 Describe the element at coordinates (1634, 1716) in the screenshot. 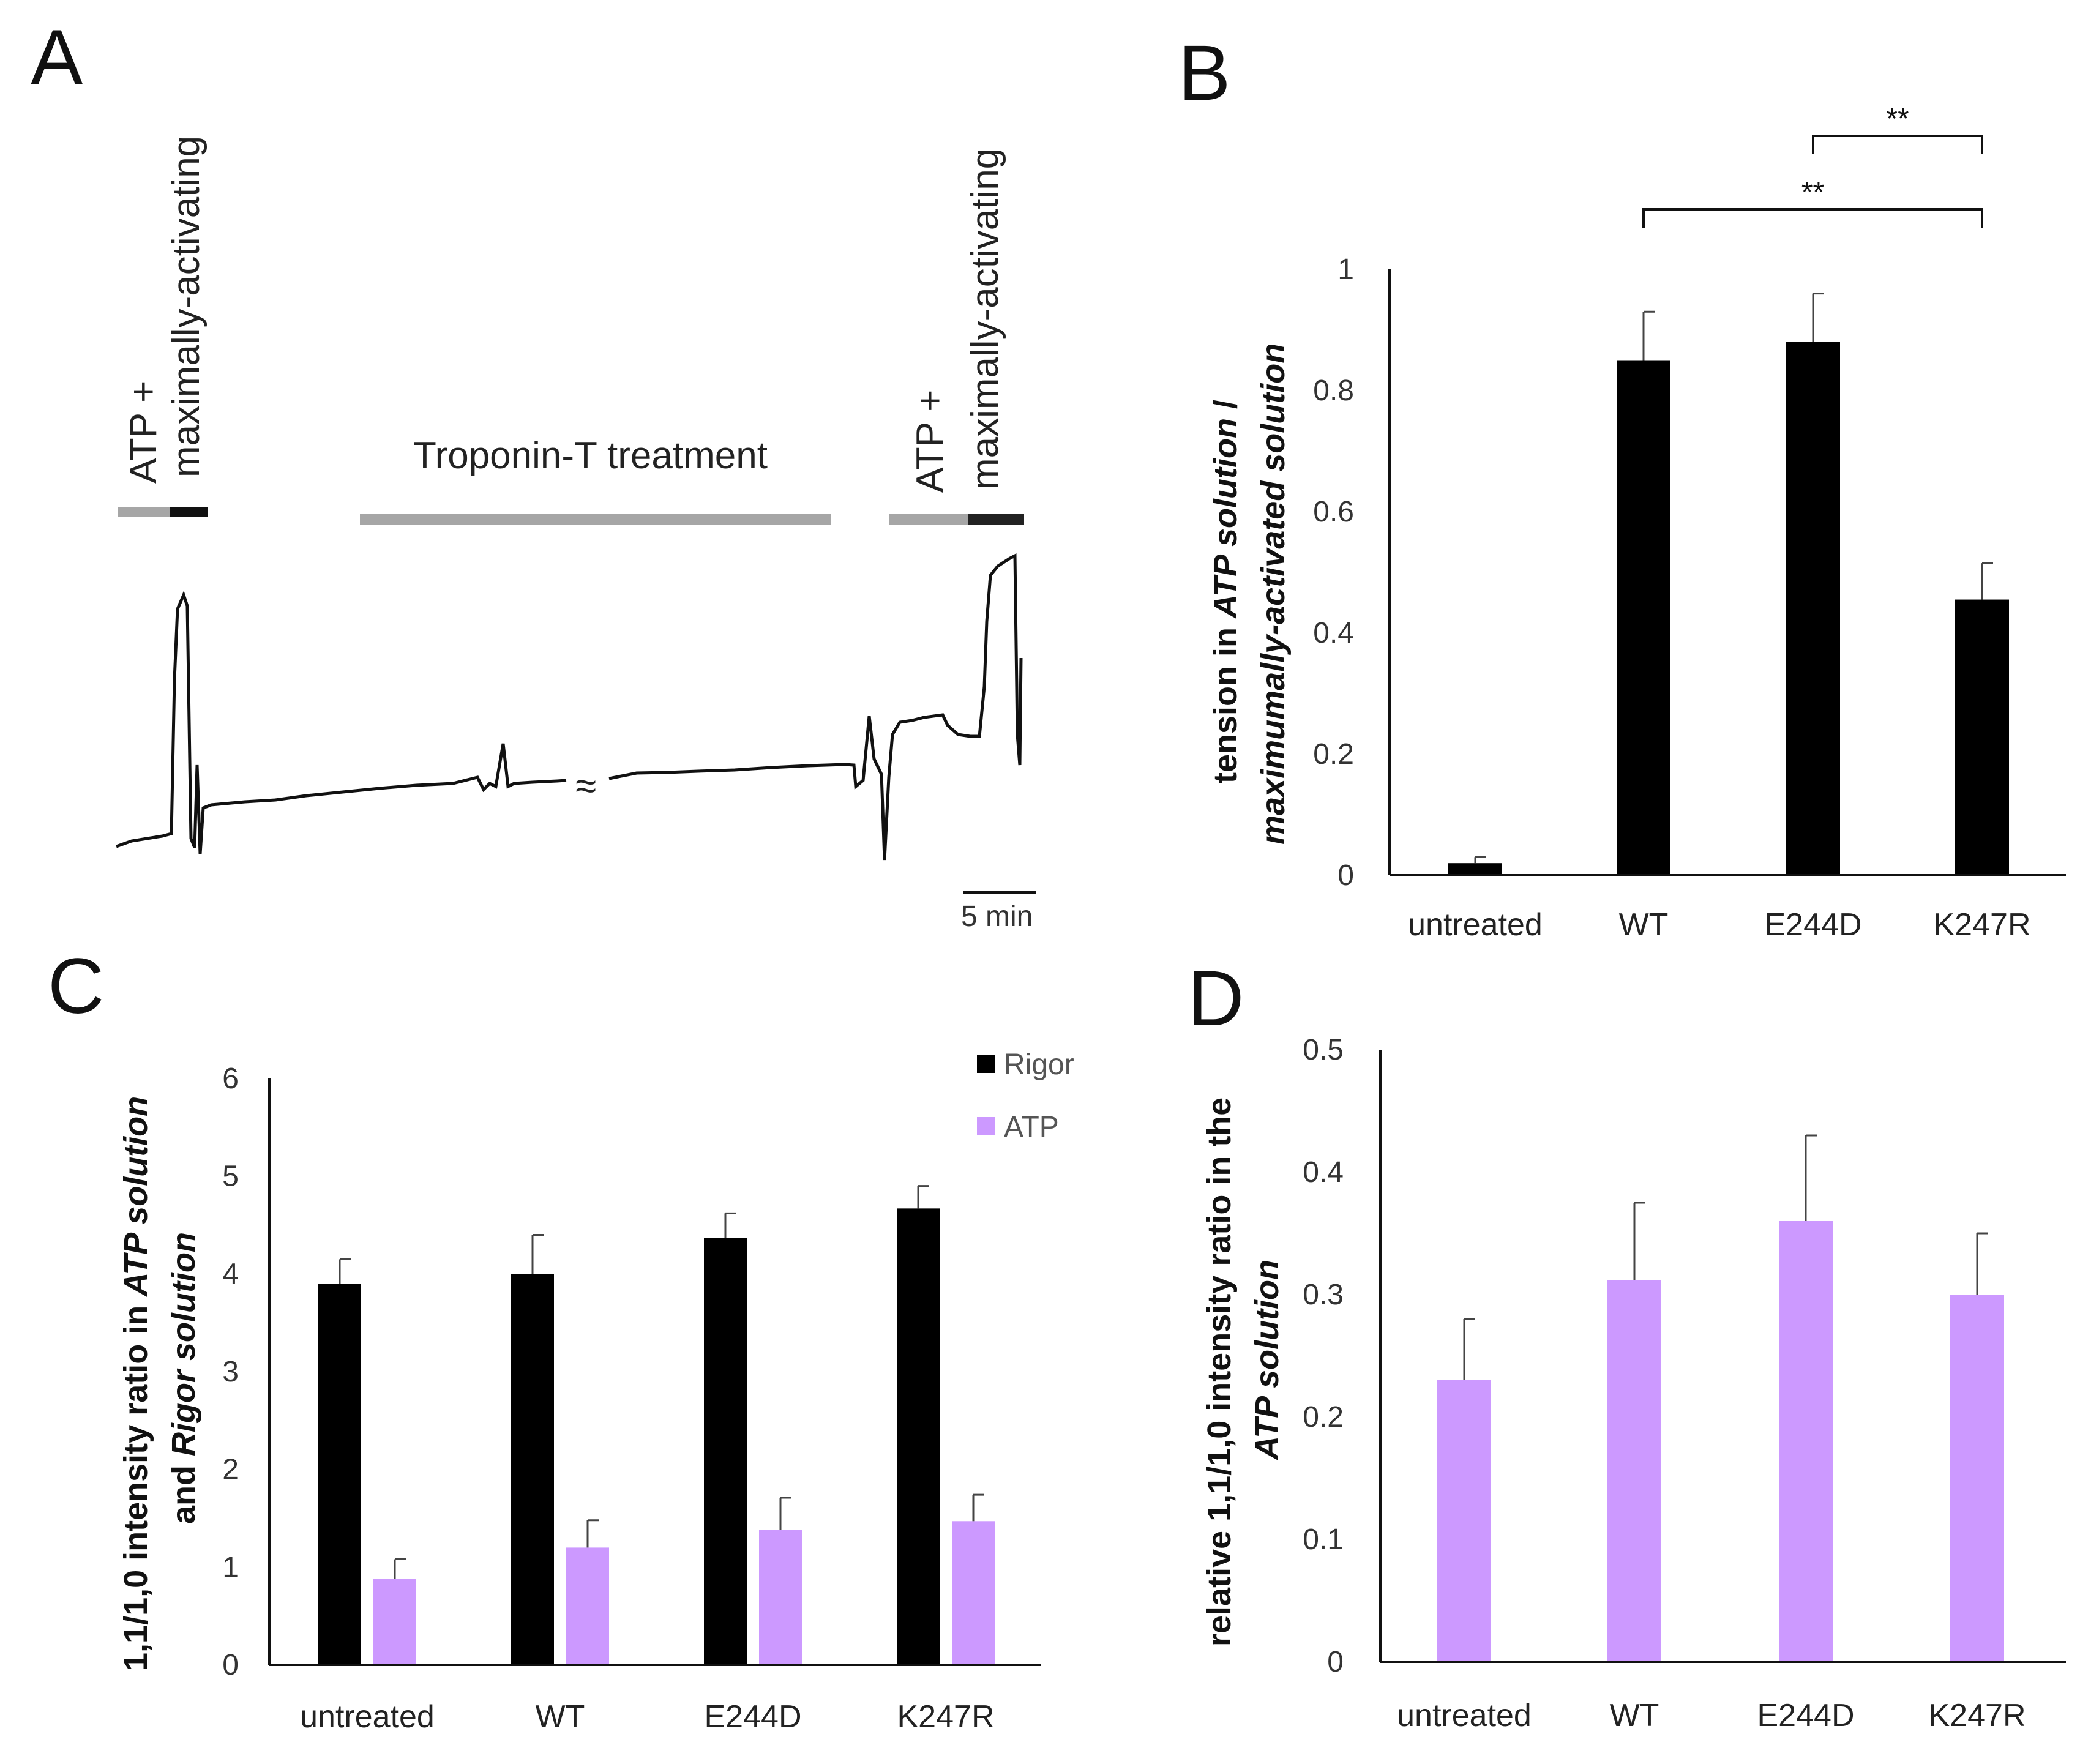

I see `chart-d-category-wt: WT` at that location.